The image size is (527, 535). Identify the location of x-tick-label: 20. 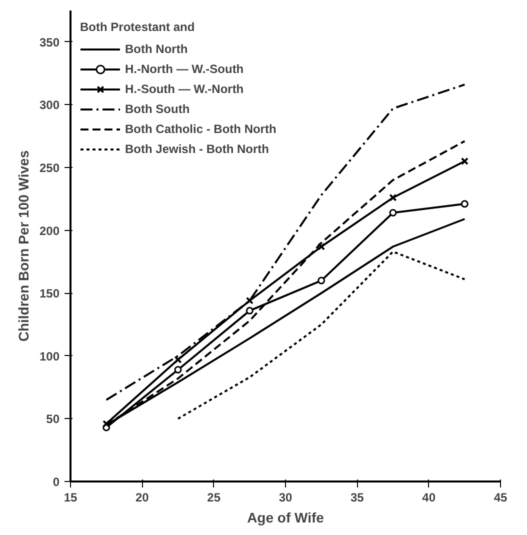
(142, 497).